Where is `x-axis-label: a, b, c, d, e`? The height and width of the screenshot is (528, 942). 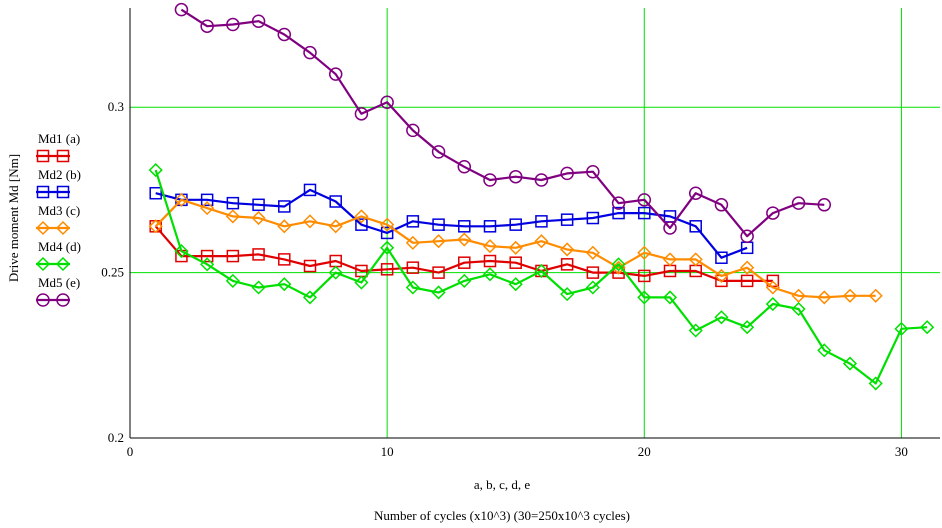 x-axis-label: a, b, c, d, e is located at coordinates (502, 484).